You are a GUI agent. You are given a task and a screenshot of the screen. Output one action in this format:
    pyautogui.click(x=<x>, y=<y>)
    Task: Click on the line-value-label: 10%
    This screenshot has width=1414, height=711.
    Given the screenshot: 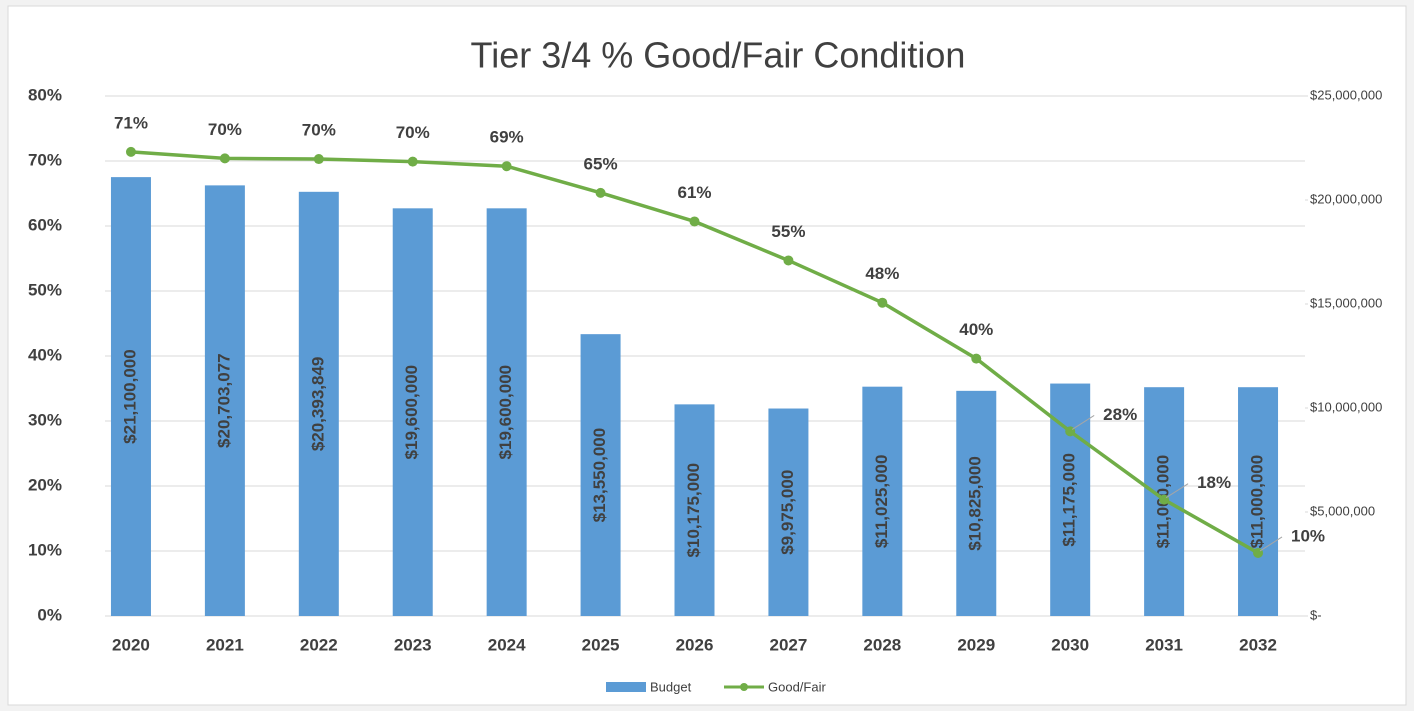 What is the action you would take?
    pyautogui.click(x=1308, y=535)
    